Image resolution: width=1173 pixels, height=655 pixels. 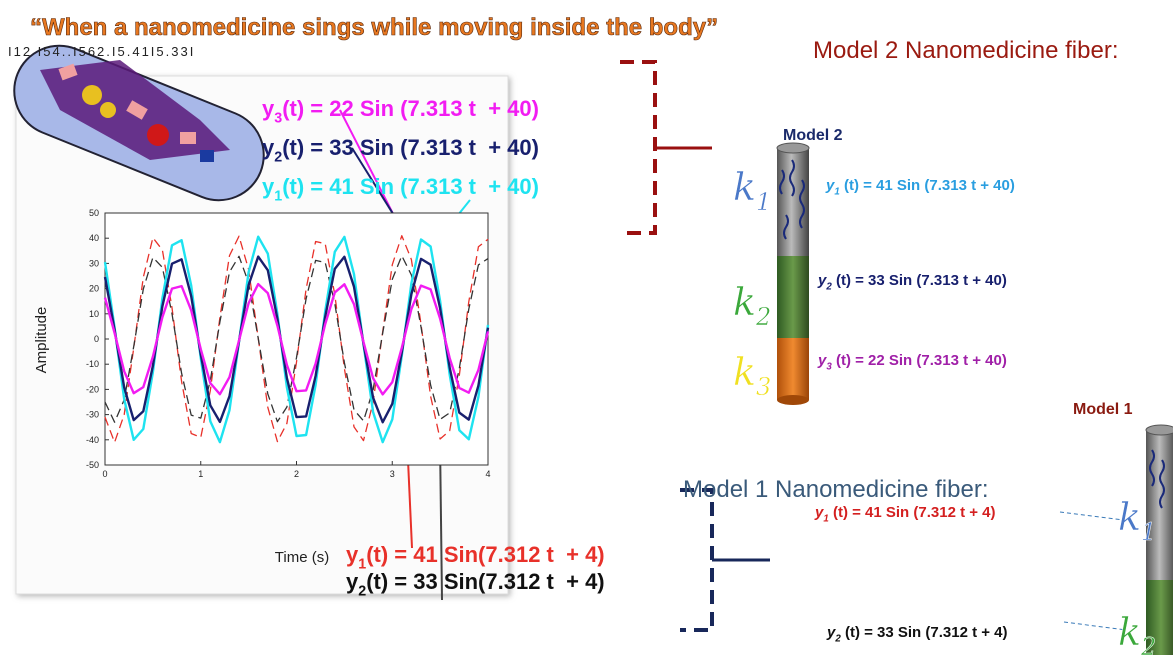 What do you see at coordinates (487, 474) in the screenshot?
I see `x-tick-label: 4` at bounding box center [487, 474].